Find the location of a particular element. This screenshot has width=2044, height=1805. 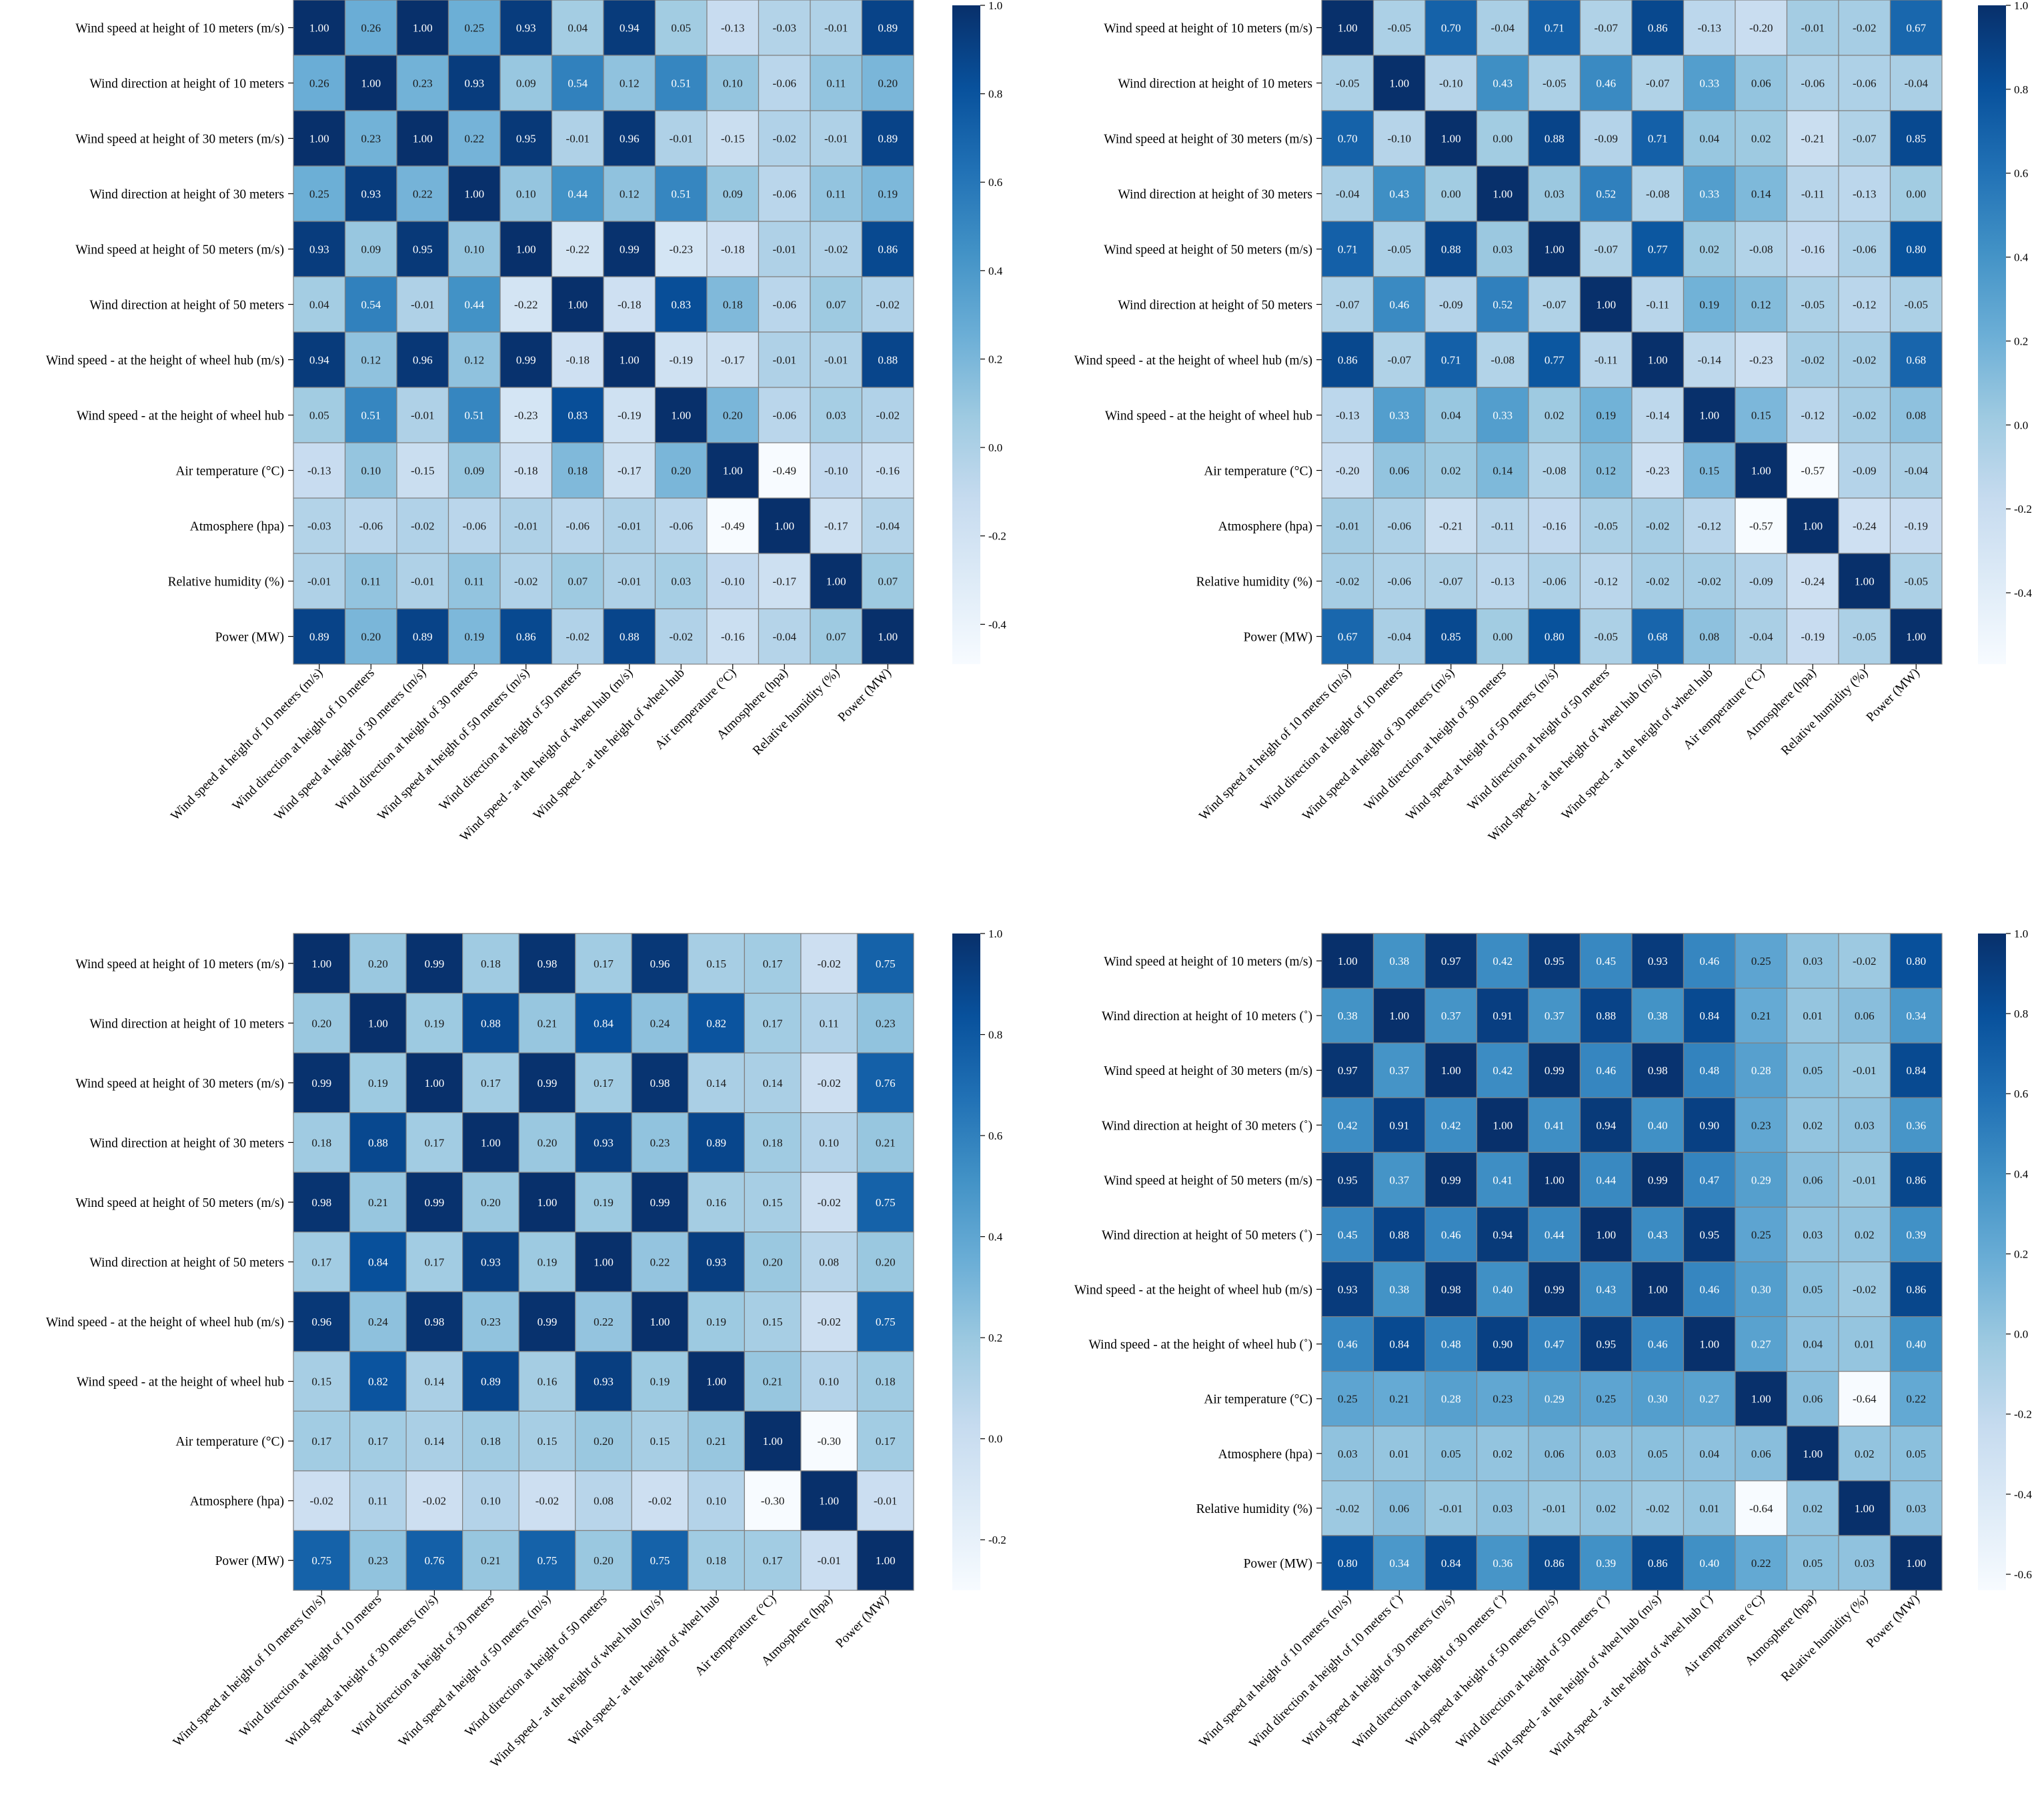

colorbar-tick-label: 0.8 is located at coordinates (2021, 90).